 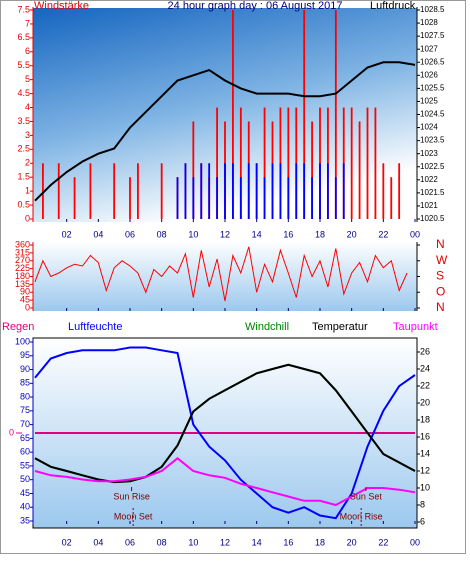 I want to click on x-tick-label: 12, so click(x=225, y=234).